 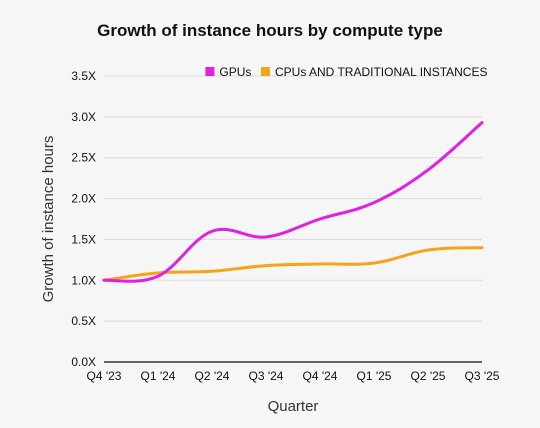 What do you see at coordinates (48, 219) in the screenshot?
I see `y-axis-title: Growth of instance hours` at bounding box center [48, 219].